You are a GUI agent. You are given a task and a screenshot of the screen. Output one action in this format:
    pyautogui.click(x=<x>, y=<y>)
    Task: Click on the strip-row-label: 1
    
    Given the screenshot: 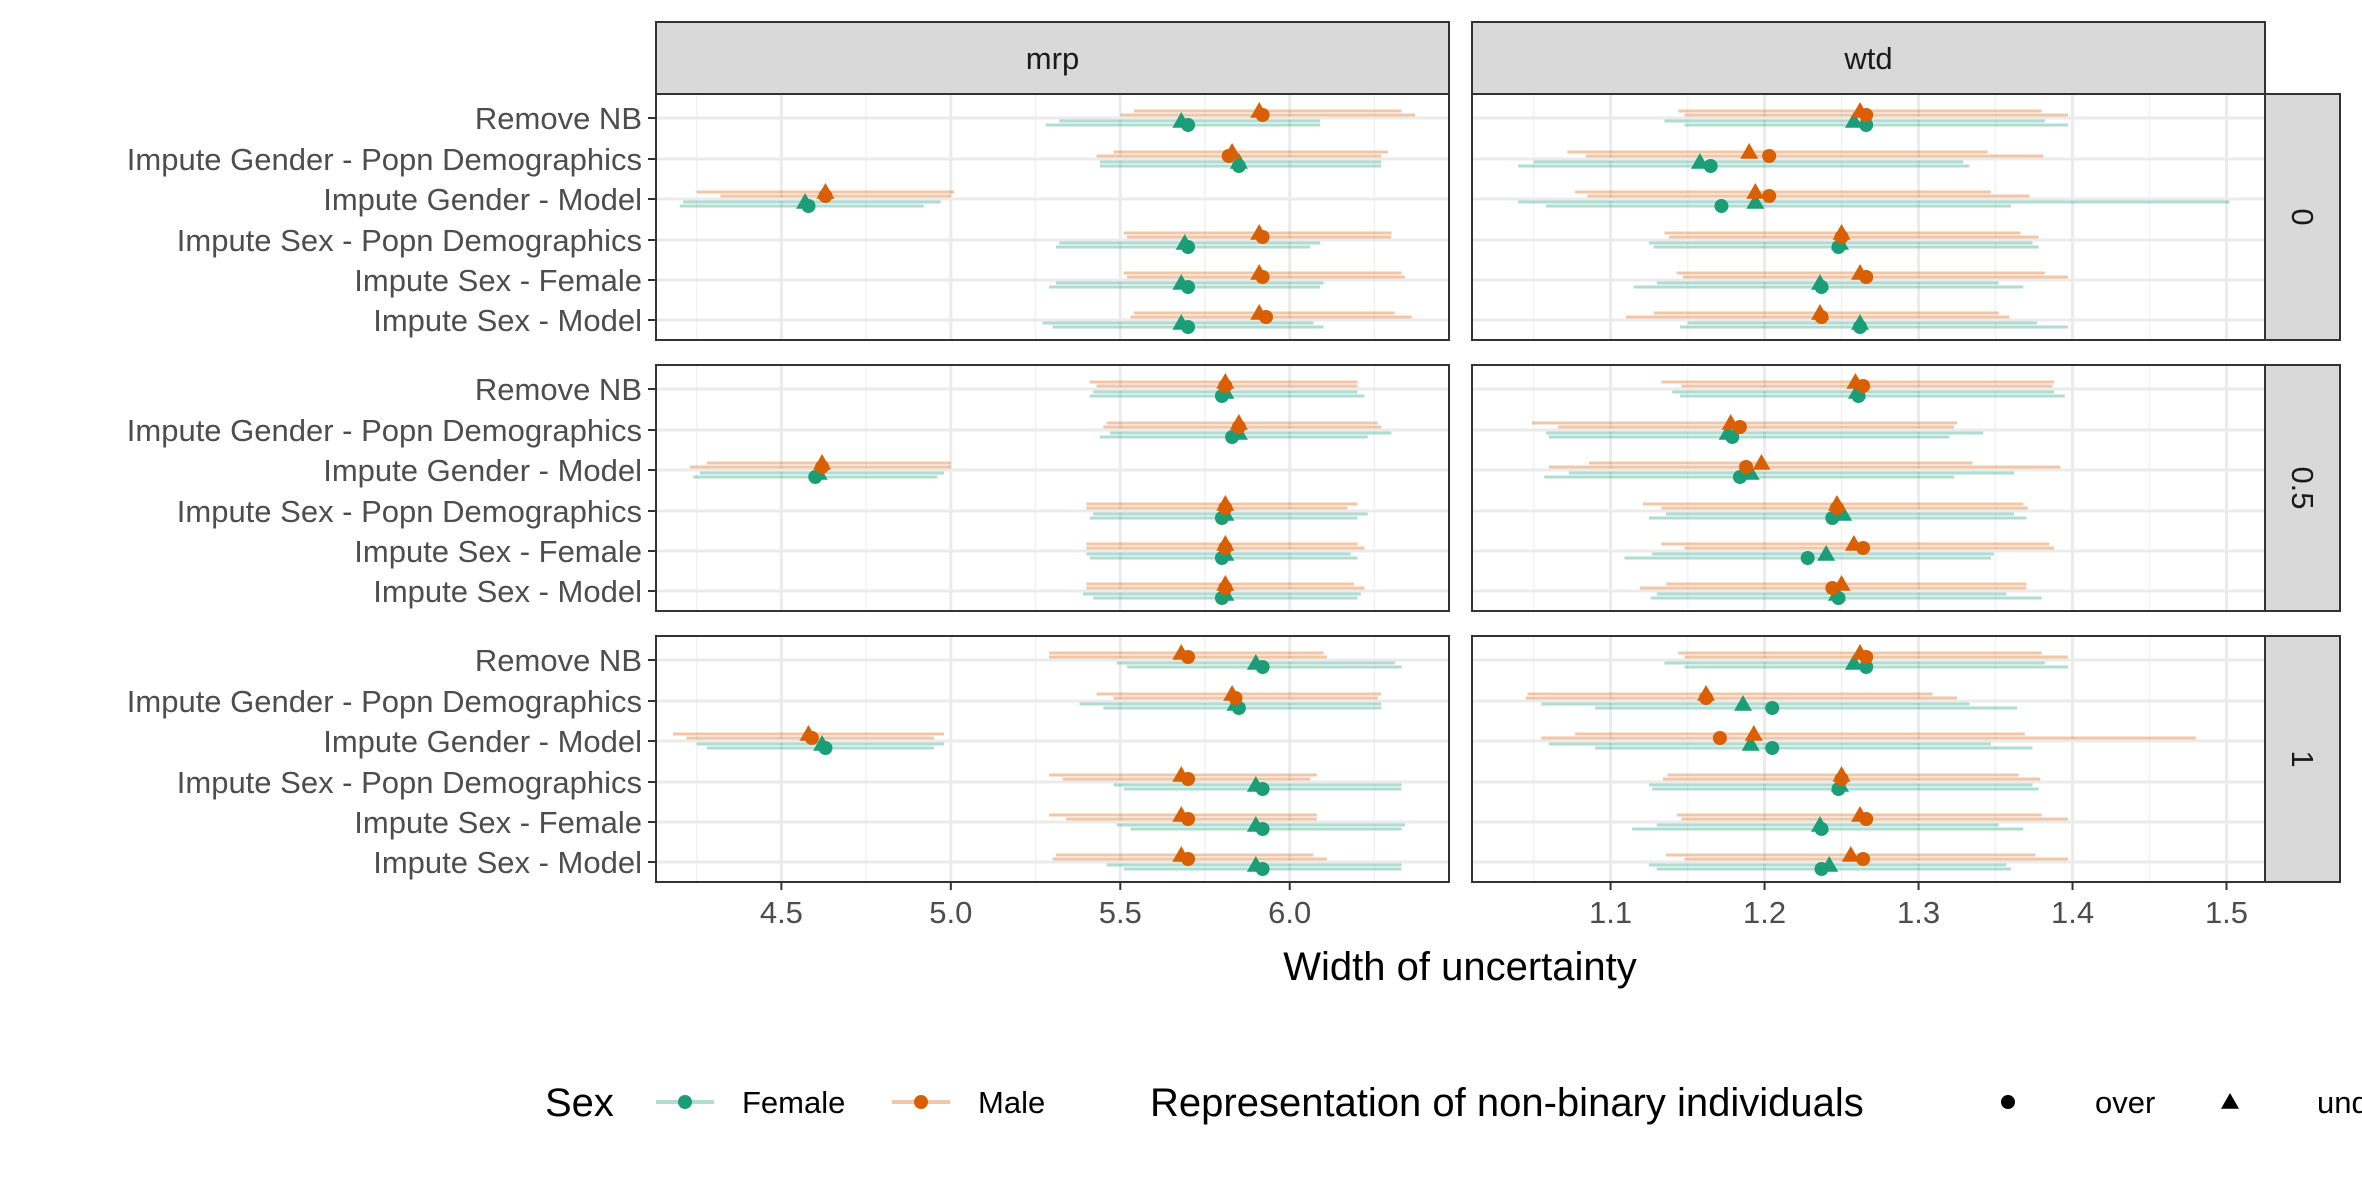 What is the action you would take?
    pyautogui.click(x=2302, y=758)
    